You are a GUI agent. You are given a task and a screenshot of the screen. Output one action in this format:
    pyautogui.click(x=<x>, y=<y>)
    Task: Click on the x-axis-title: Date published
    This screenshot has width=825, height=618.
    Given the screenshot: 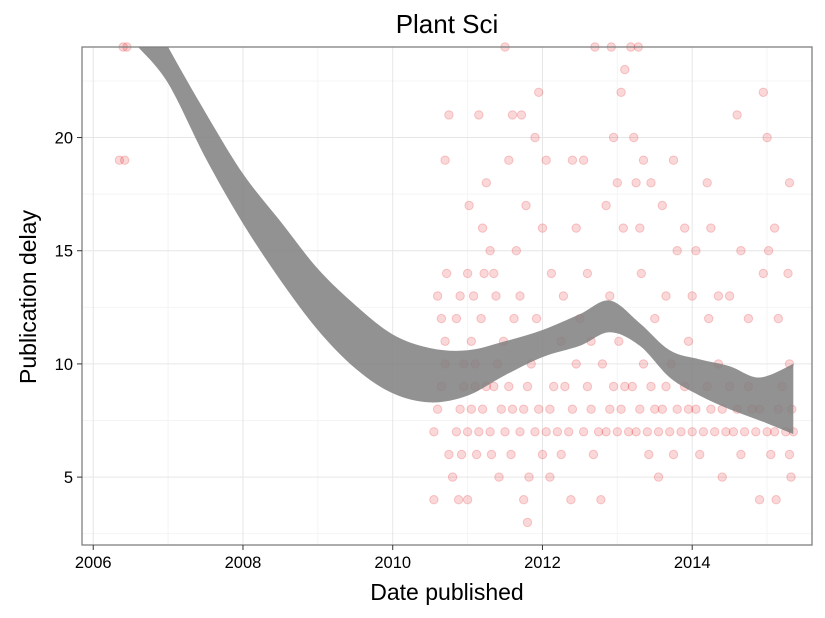 What is the action you would take?
    pyautogui.click(x=446, y=592)
    